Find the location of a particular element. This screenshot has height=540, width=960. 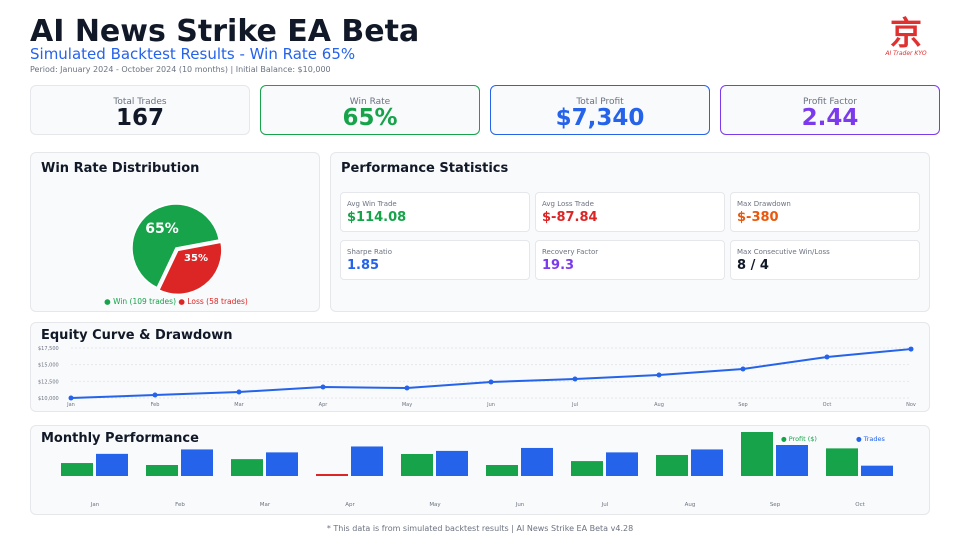

stat-value: $-380 is located at coordinates (758, 217).